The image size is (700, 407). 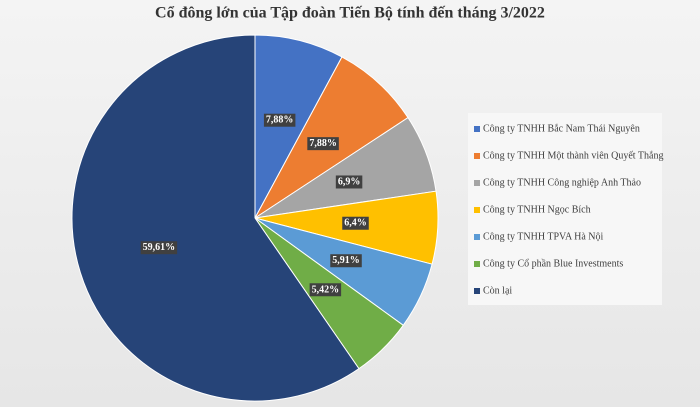 I want to click on data-label: 5,91%, so click(x=346, y=261).